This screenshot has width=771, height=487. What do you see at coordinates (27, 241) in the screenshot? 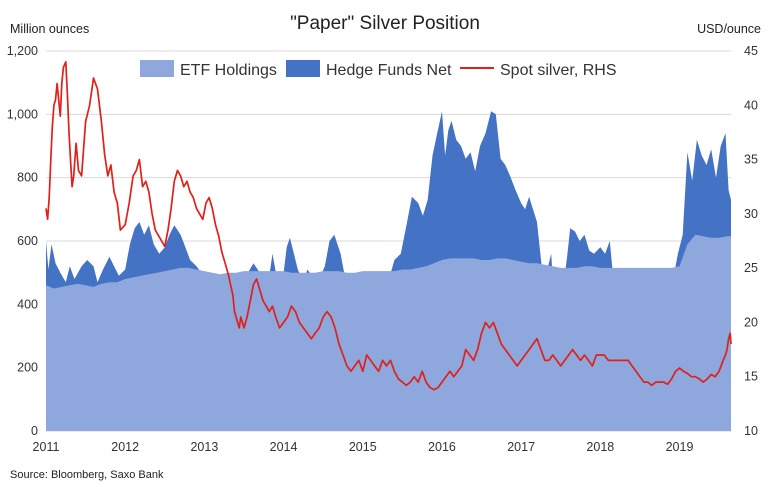
I see `y-left-tick-label: 600` at bounding box center [27, 241].